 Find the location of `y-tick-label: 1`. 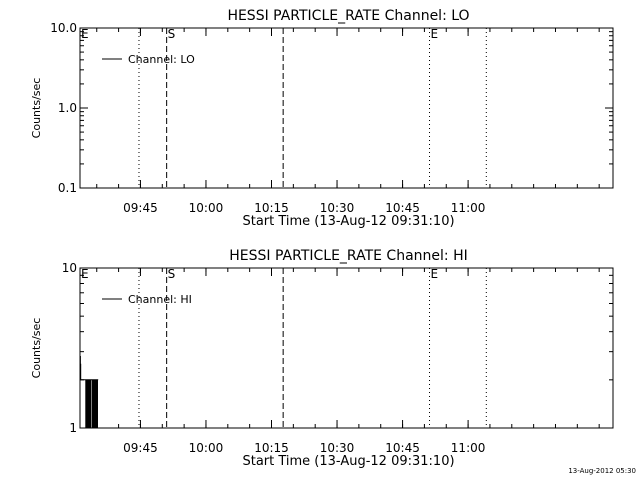

y-tick-label: 1 is located at coordinates (73, 428).